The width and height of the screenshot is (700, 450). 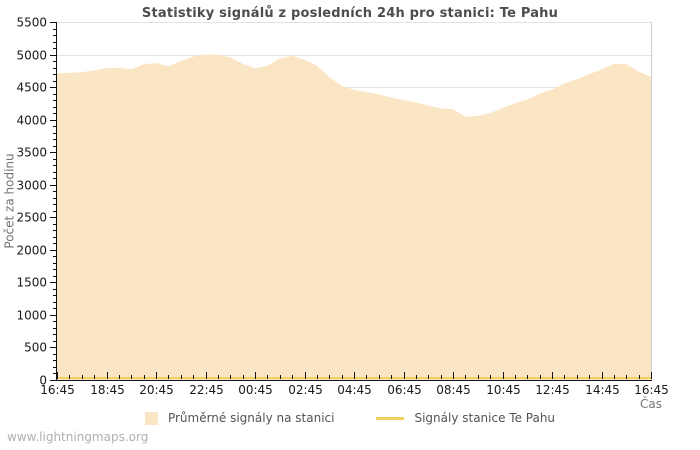 I want to click on x-tick-label: 20:45, so click(x=156, y=390).